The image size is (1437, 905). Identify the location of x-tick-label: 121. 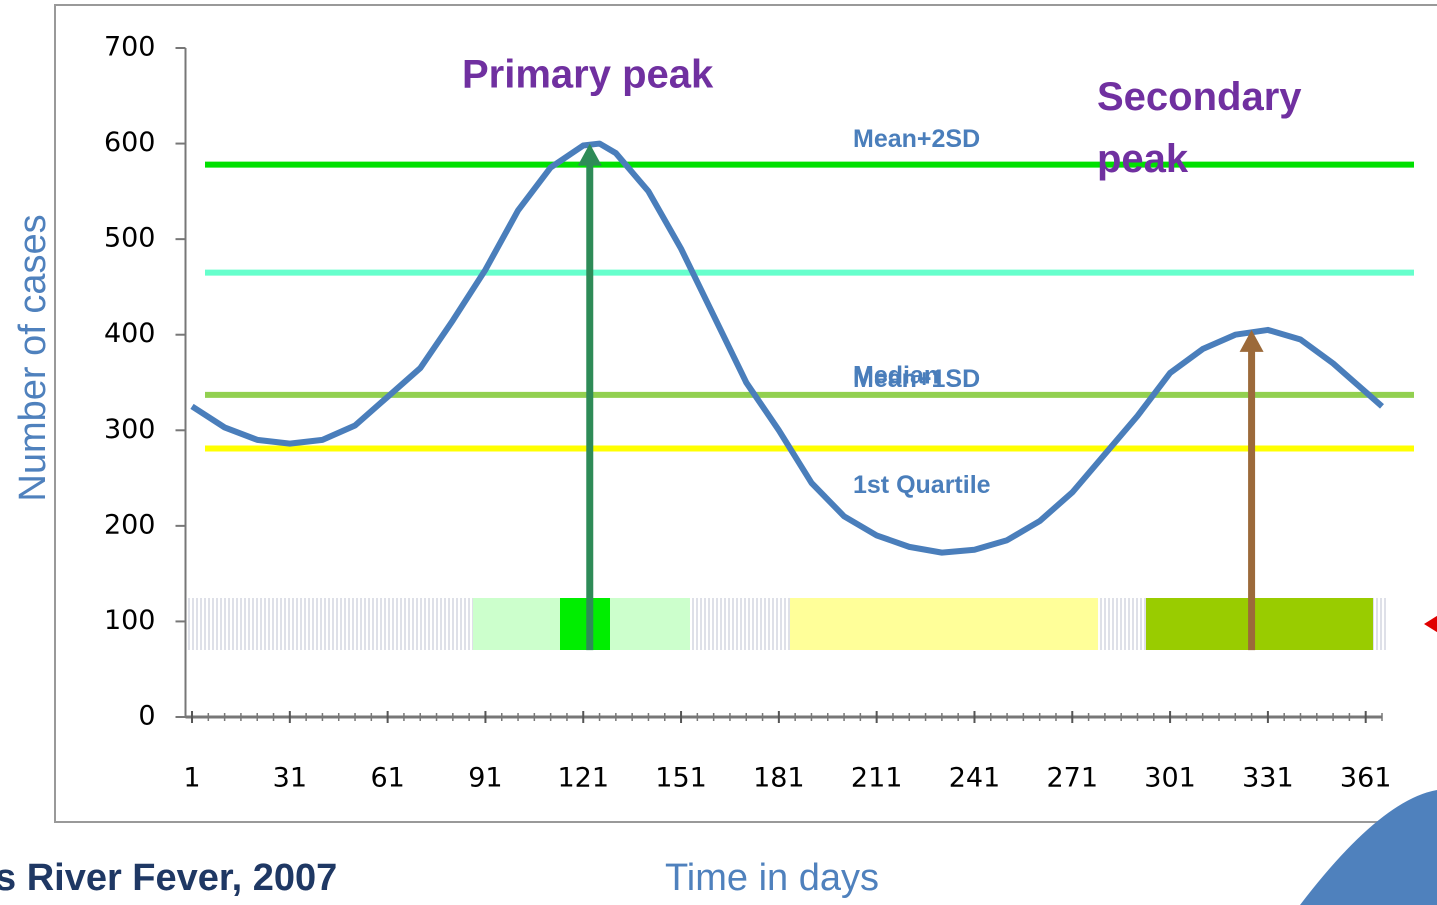
(583, 778).